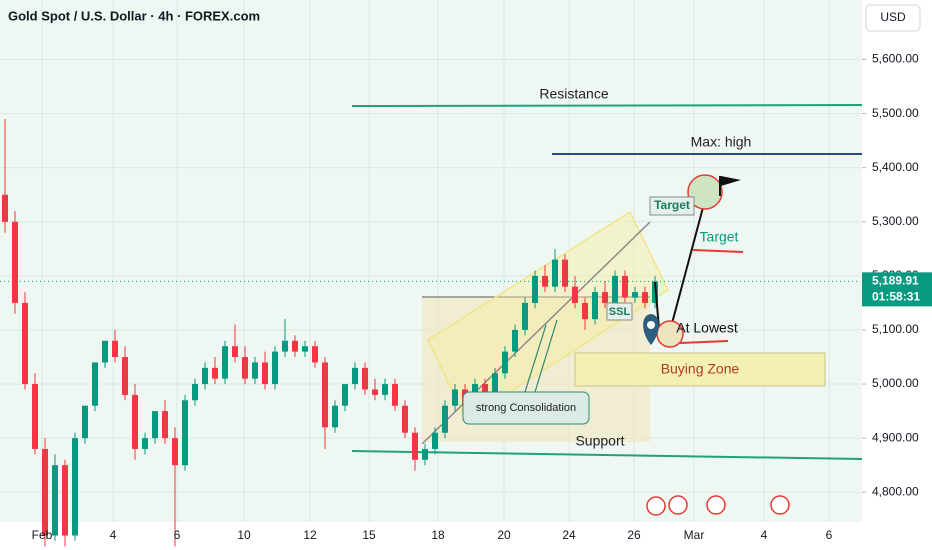  Describe the element at coordinates (705, 192) in the screenshot. I see `target-circle` at that location.